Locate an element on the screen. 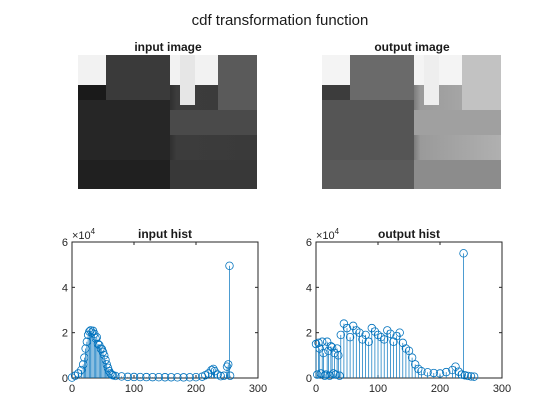 The height and width of the screenshot is (420, 560). input-hist-axes: input hist 0 100 200 300 0 2 4 6 ×10⁴ is located at coordinates (164, 311).